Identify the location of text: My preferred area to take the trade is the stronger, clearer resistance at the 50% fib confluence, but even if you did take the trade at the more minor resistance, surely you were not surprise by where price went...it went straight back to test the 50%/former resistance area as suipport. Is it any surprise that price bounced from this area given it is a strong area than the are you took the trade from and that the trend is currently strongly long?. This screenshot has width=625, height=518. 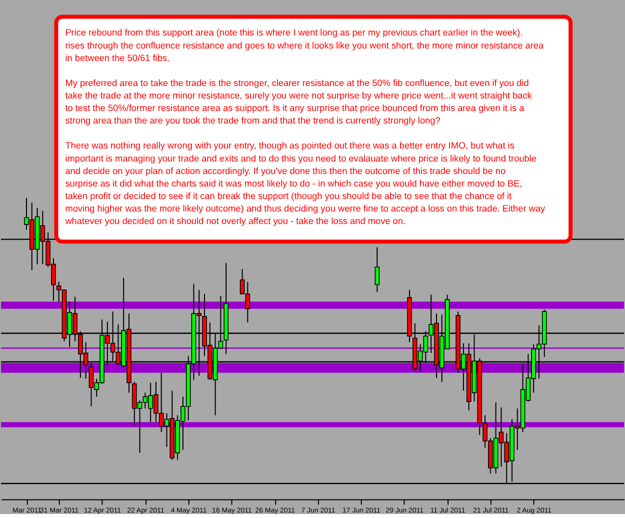
(298, 102).